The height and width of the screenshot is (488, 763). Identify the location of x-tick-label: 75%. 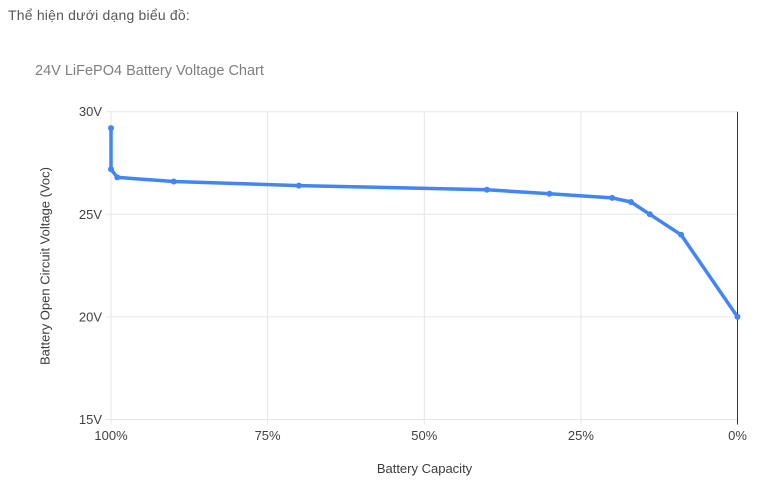
(268, 435).